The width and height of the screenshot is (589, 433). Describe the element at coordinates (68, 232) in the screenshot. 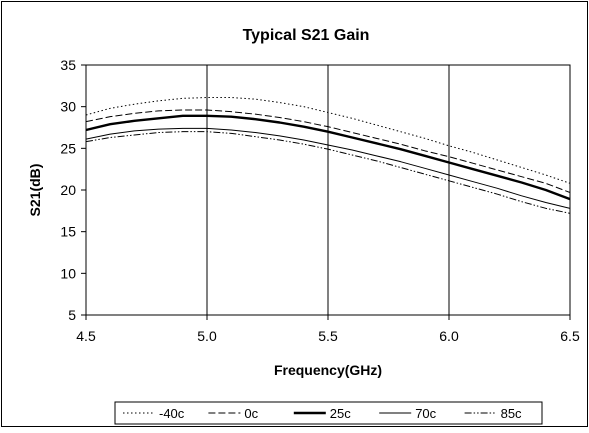

I see `y-tick-label: 15` at that location.